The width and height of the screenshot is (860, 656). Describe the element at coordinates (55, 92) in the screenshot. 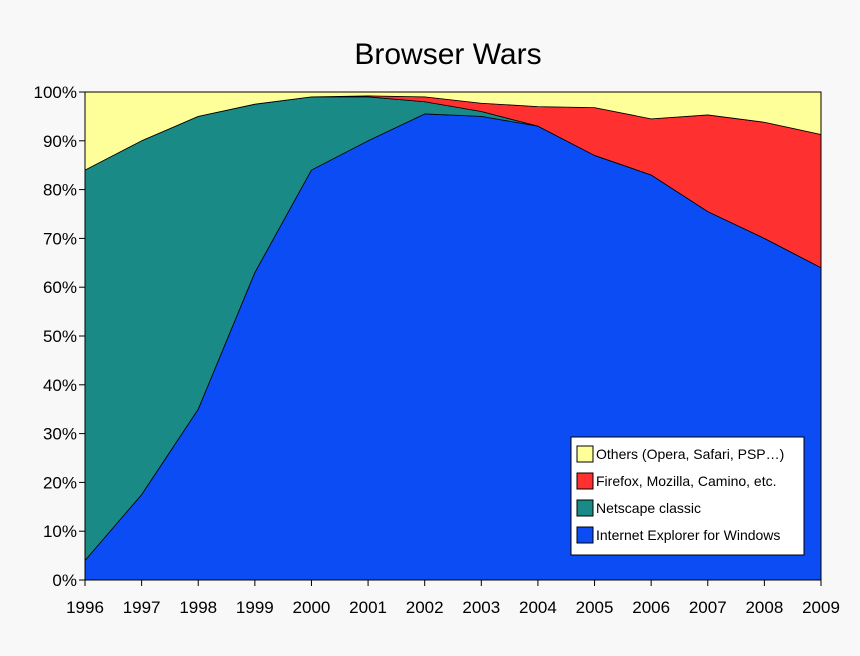

I see `y-tick-label: 100%` at that location.